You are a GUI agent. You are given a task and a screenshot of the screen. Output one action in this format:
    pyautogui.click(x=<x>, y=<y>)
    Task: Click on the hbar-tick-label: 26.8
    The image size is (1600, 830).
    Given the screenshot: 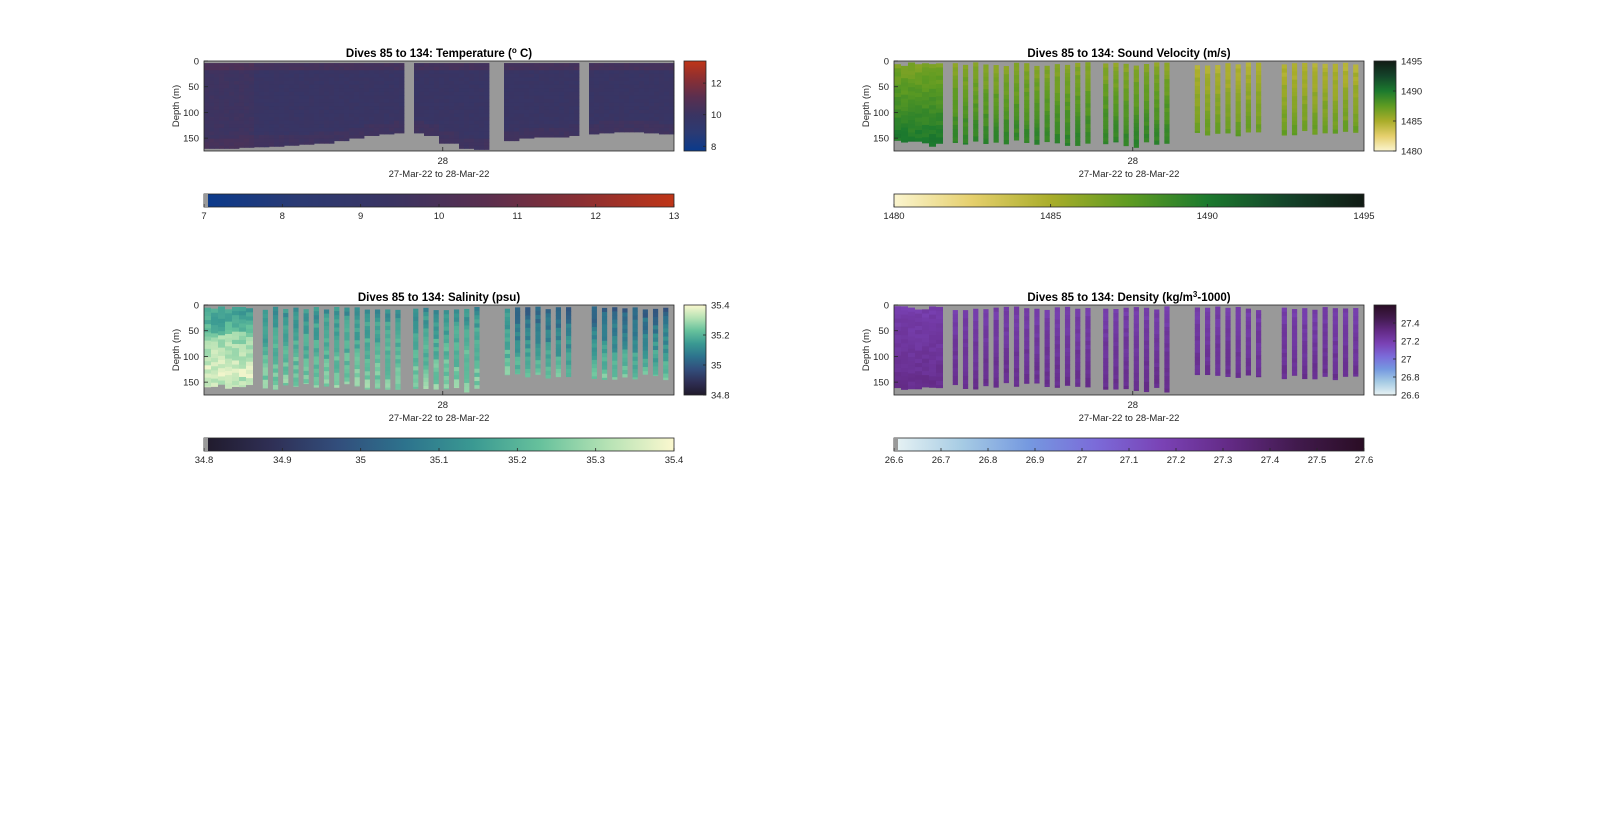 What is the action you would take?
    pyautogui.click(x=988, y=460)
    